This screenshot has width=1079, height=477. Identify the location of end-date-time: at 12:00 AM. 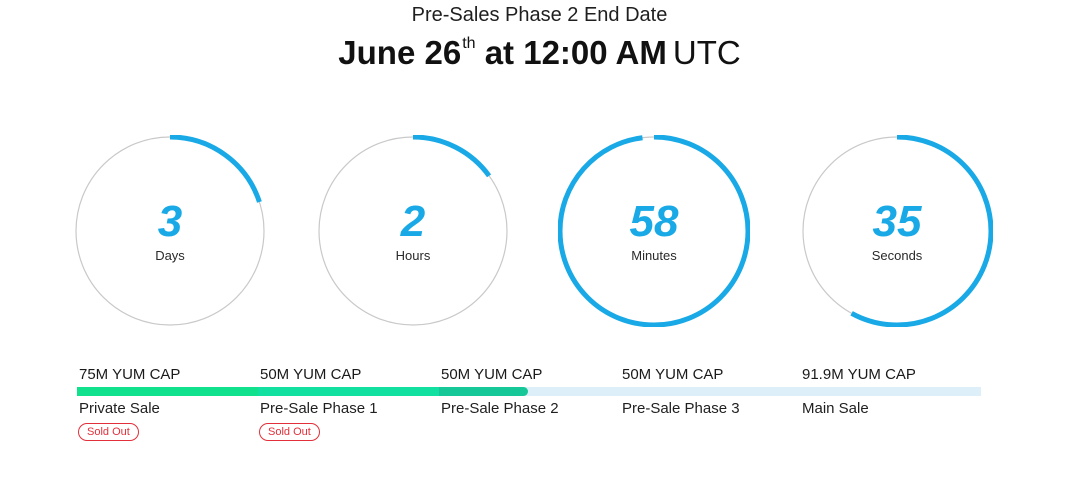
(575, 52).